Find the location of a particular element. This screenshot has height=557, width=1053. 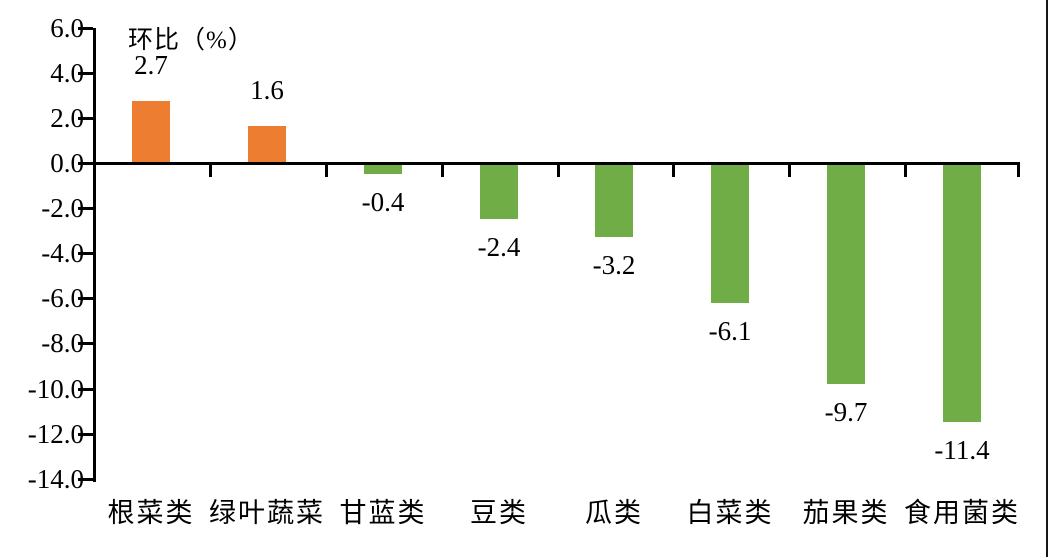

category-label: 茄果类 is located at coordinates (846, 513).